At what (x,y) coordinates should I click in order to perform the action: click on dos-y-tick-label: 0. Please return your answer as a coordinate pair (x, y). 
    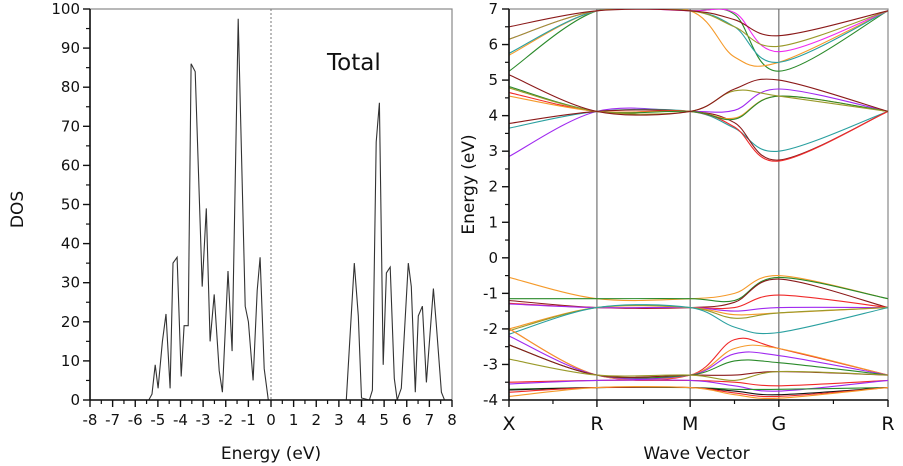
    Looking at the image, I should click on (75, 400).